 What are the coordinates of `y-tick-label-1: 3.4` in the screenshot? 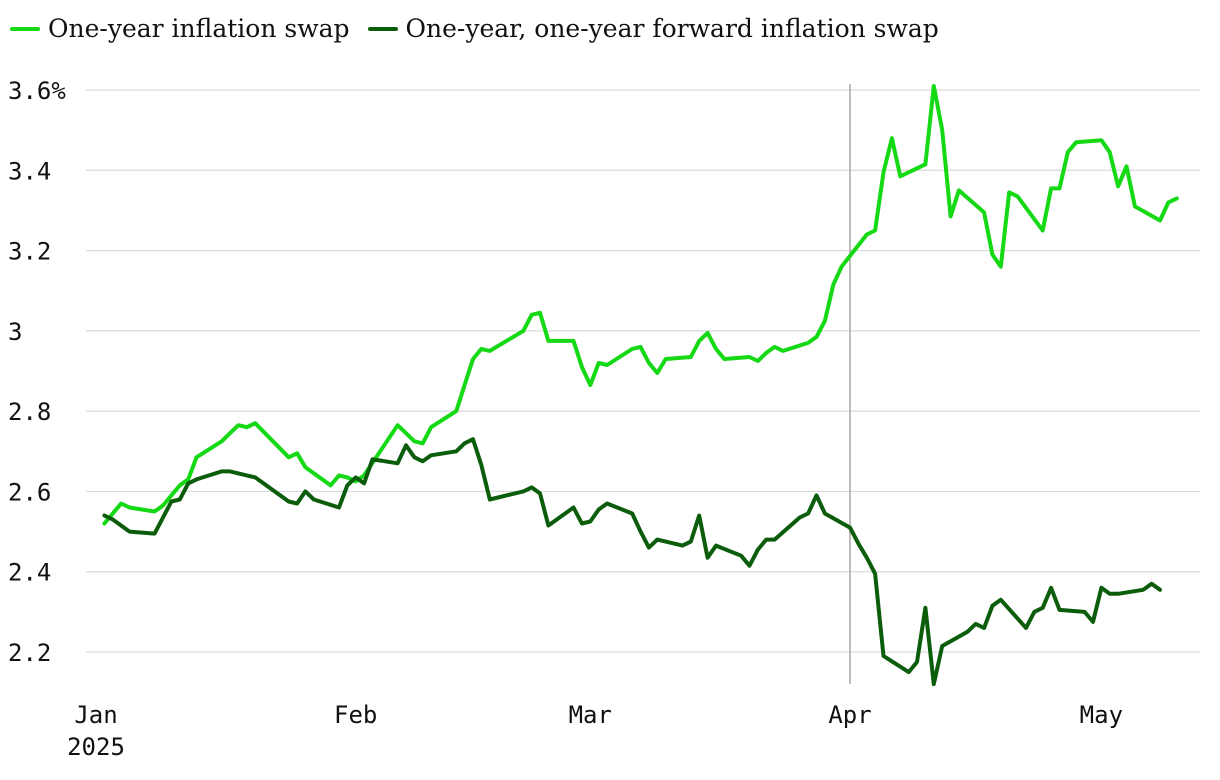 It's located at (29, 171).